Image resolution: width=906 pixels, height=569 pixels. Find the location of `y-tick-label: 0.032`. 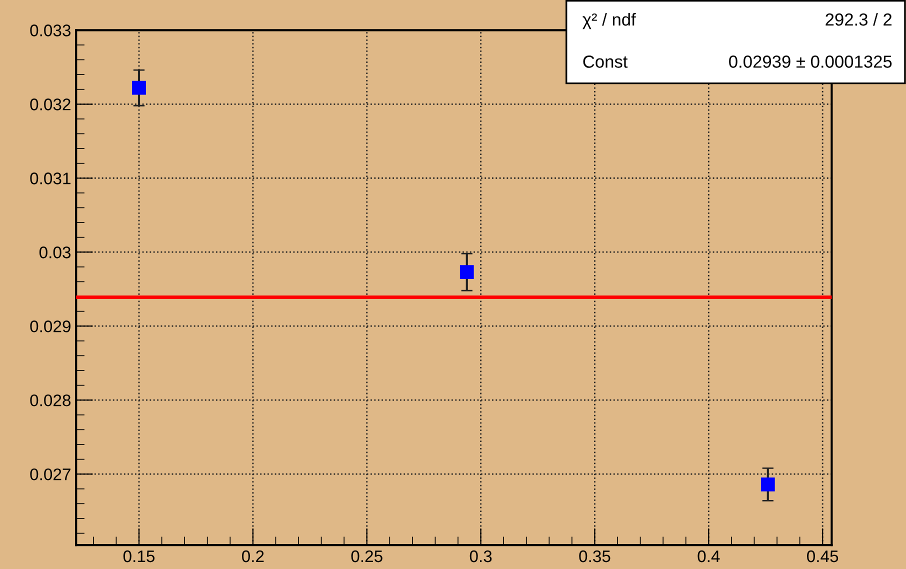

y-tick-label: 0.032 is located at coordinates (50, 104).